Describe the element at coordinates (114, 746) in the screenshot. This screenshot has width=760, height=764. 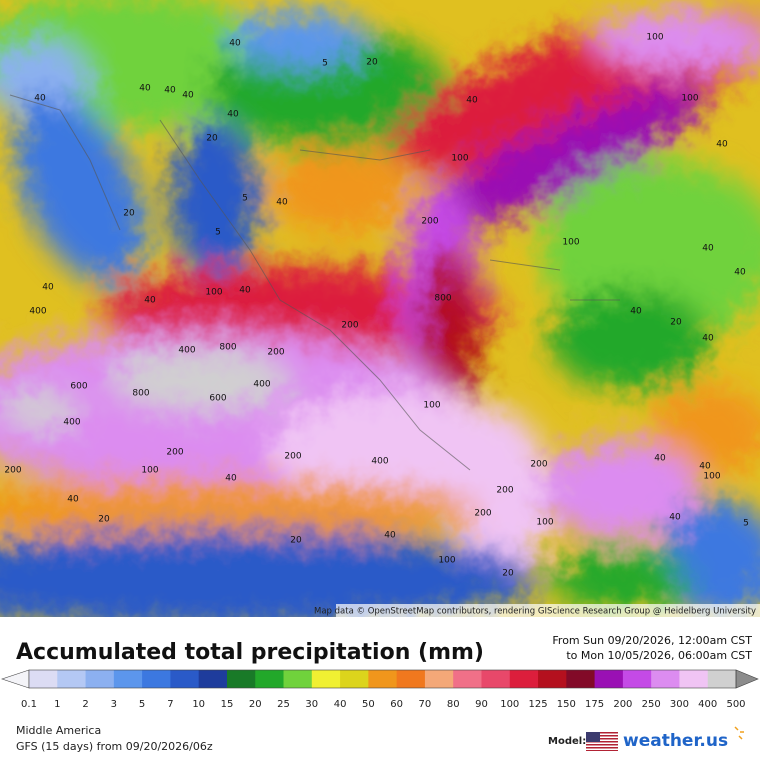
I see `model-run: GFS (15 days) from 09/20/2026/06z` at that location.